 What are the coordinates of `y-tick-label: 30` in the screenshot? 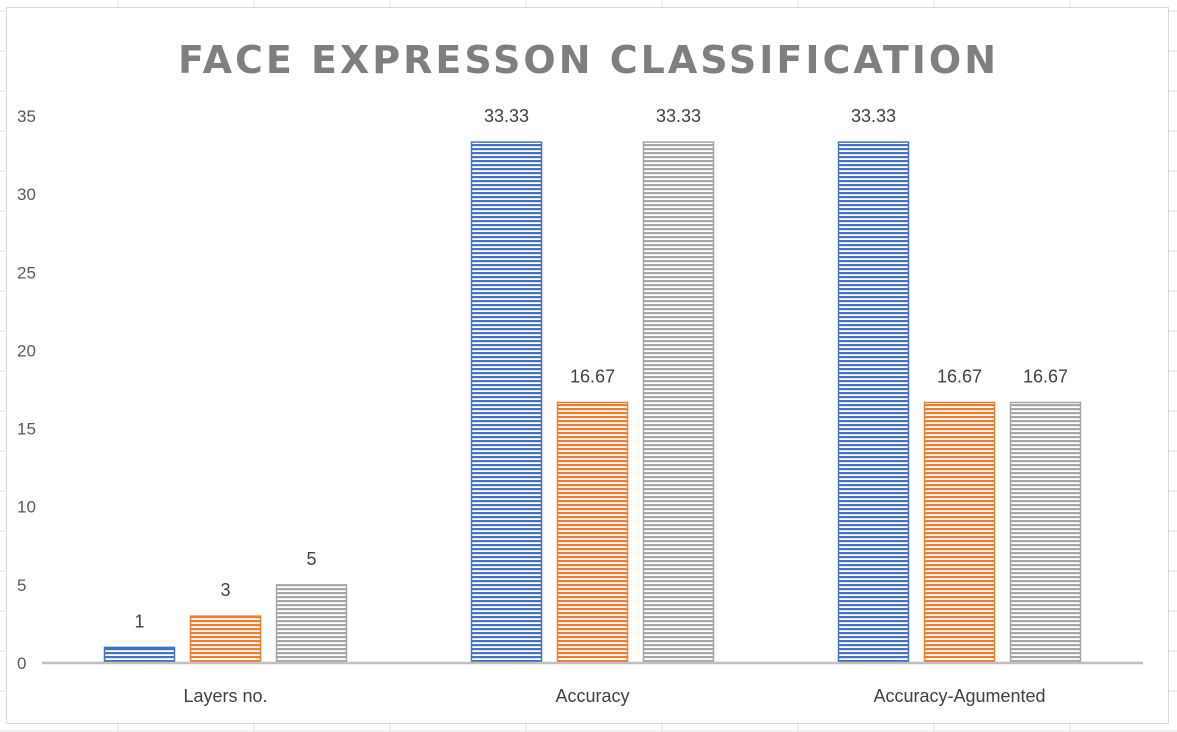 It's located at (26, 194).